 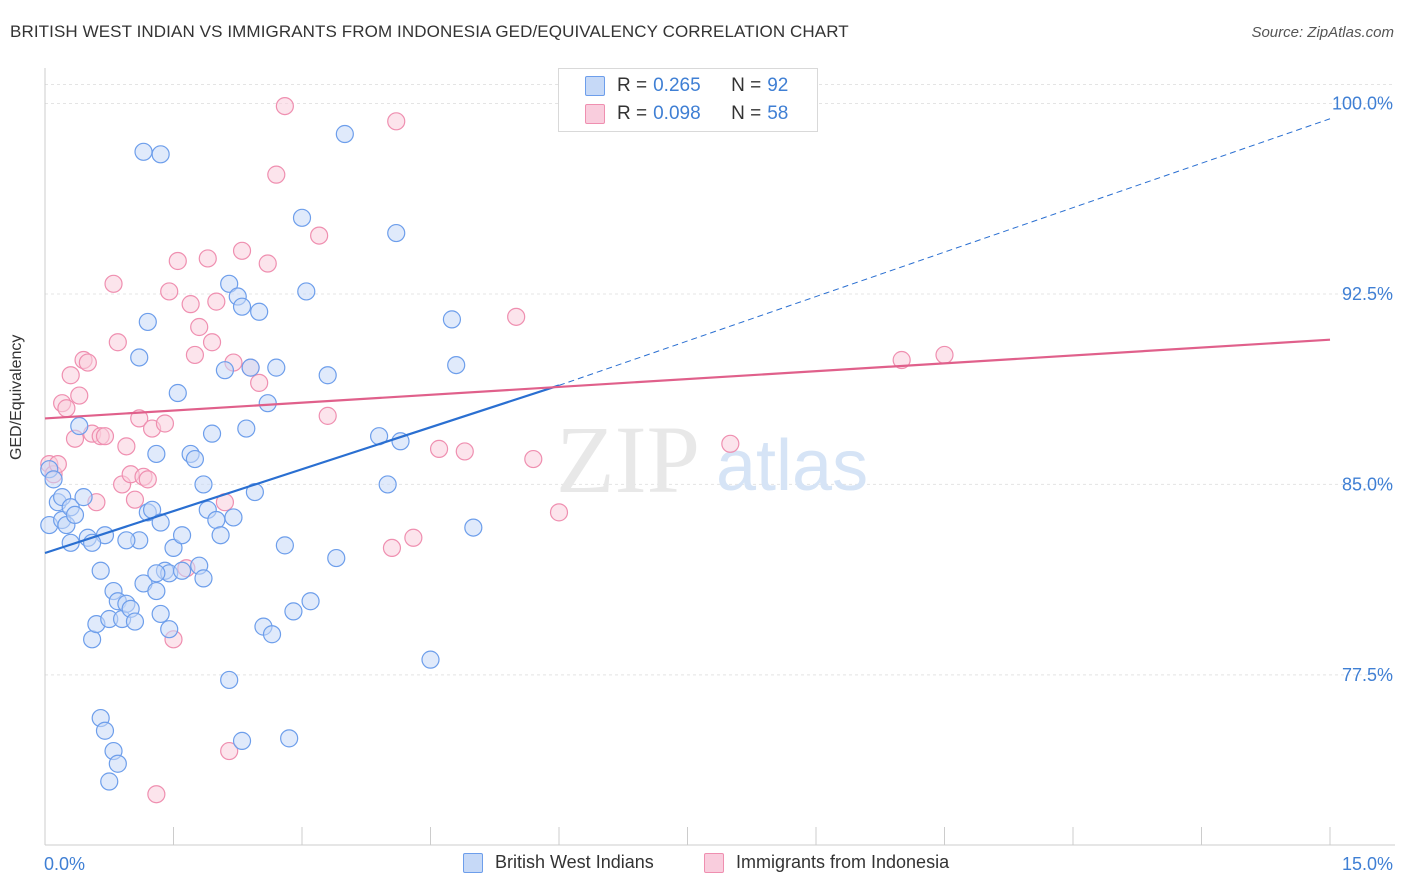 I want to click on legend-row-bwi: R = 0.265 N = 92, so click(x=686, y=86).